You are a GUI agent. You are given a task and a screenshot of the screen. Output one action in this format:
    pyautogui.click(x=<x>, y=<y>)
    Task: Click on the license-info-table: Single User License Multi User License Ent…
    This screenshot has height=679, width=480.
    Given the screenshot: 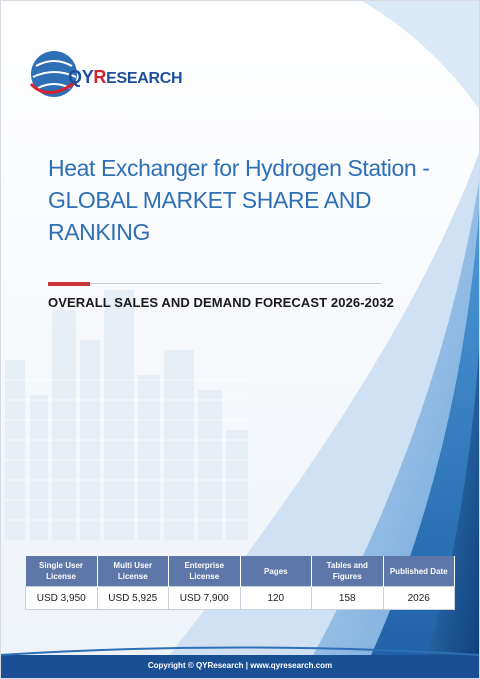 What is the action you would take?
    pyautogui.click(x=240, y=583)
    